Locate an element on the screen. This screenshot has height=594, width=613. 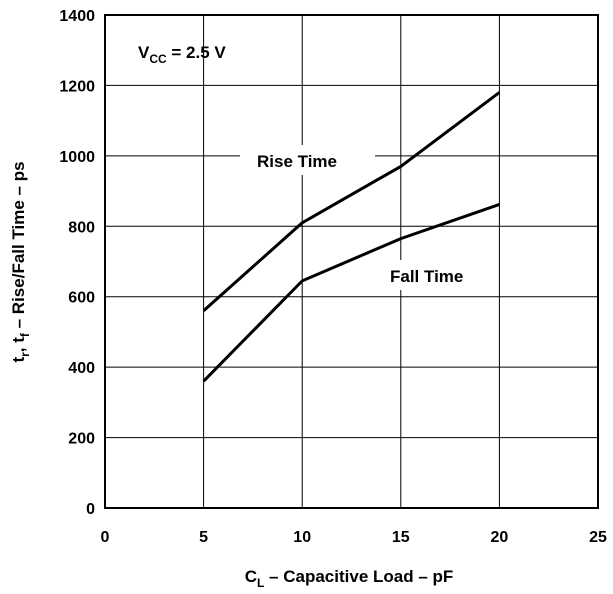
y-tick-label: 400 is located at coordinates (81, 368).